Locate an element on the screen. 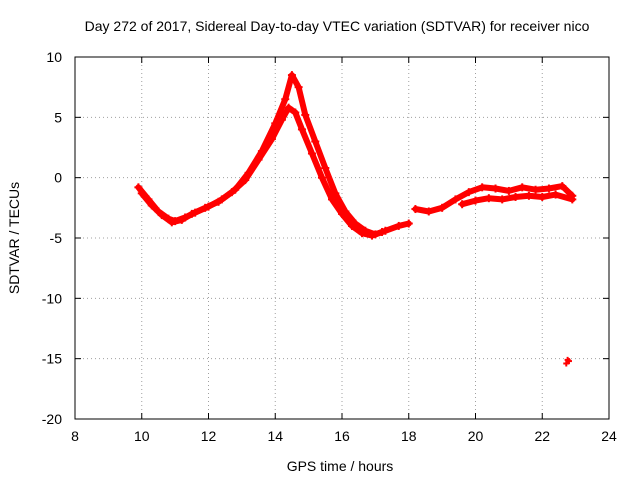 The width and height of the screenshot is (640, 480). series-trace-c is located at coordinates (494, 199).